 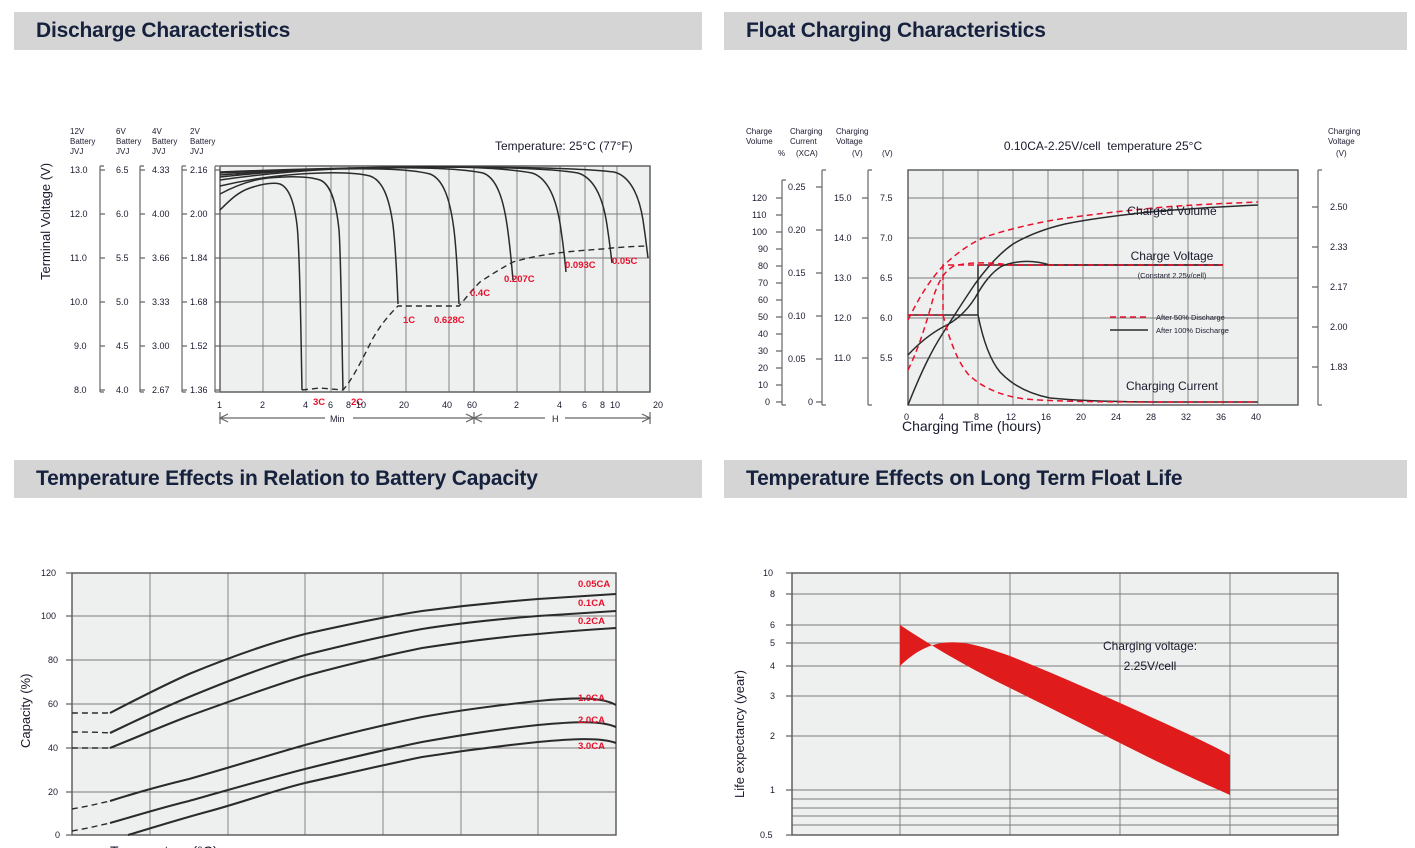 What do you see at coordinates (772, 643) in the screenshot?
I see `svg-text: 5` at bounding box center [772, 643].